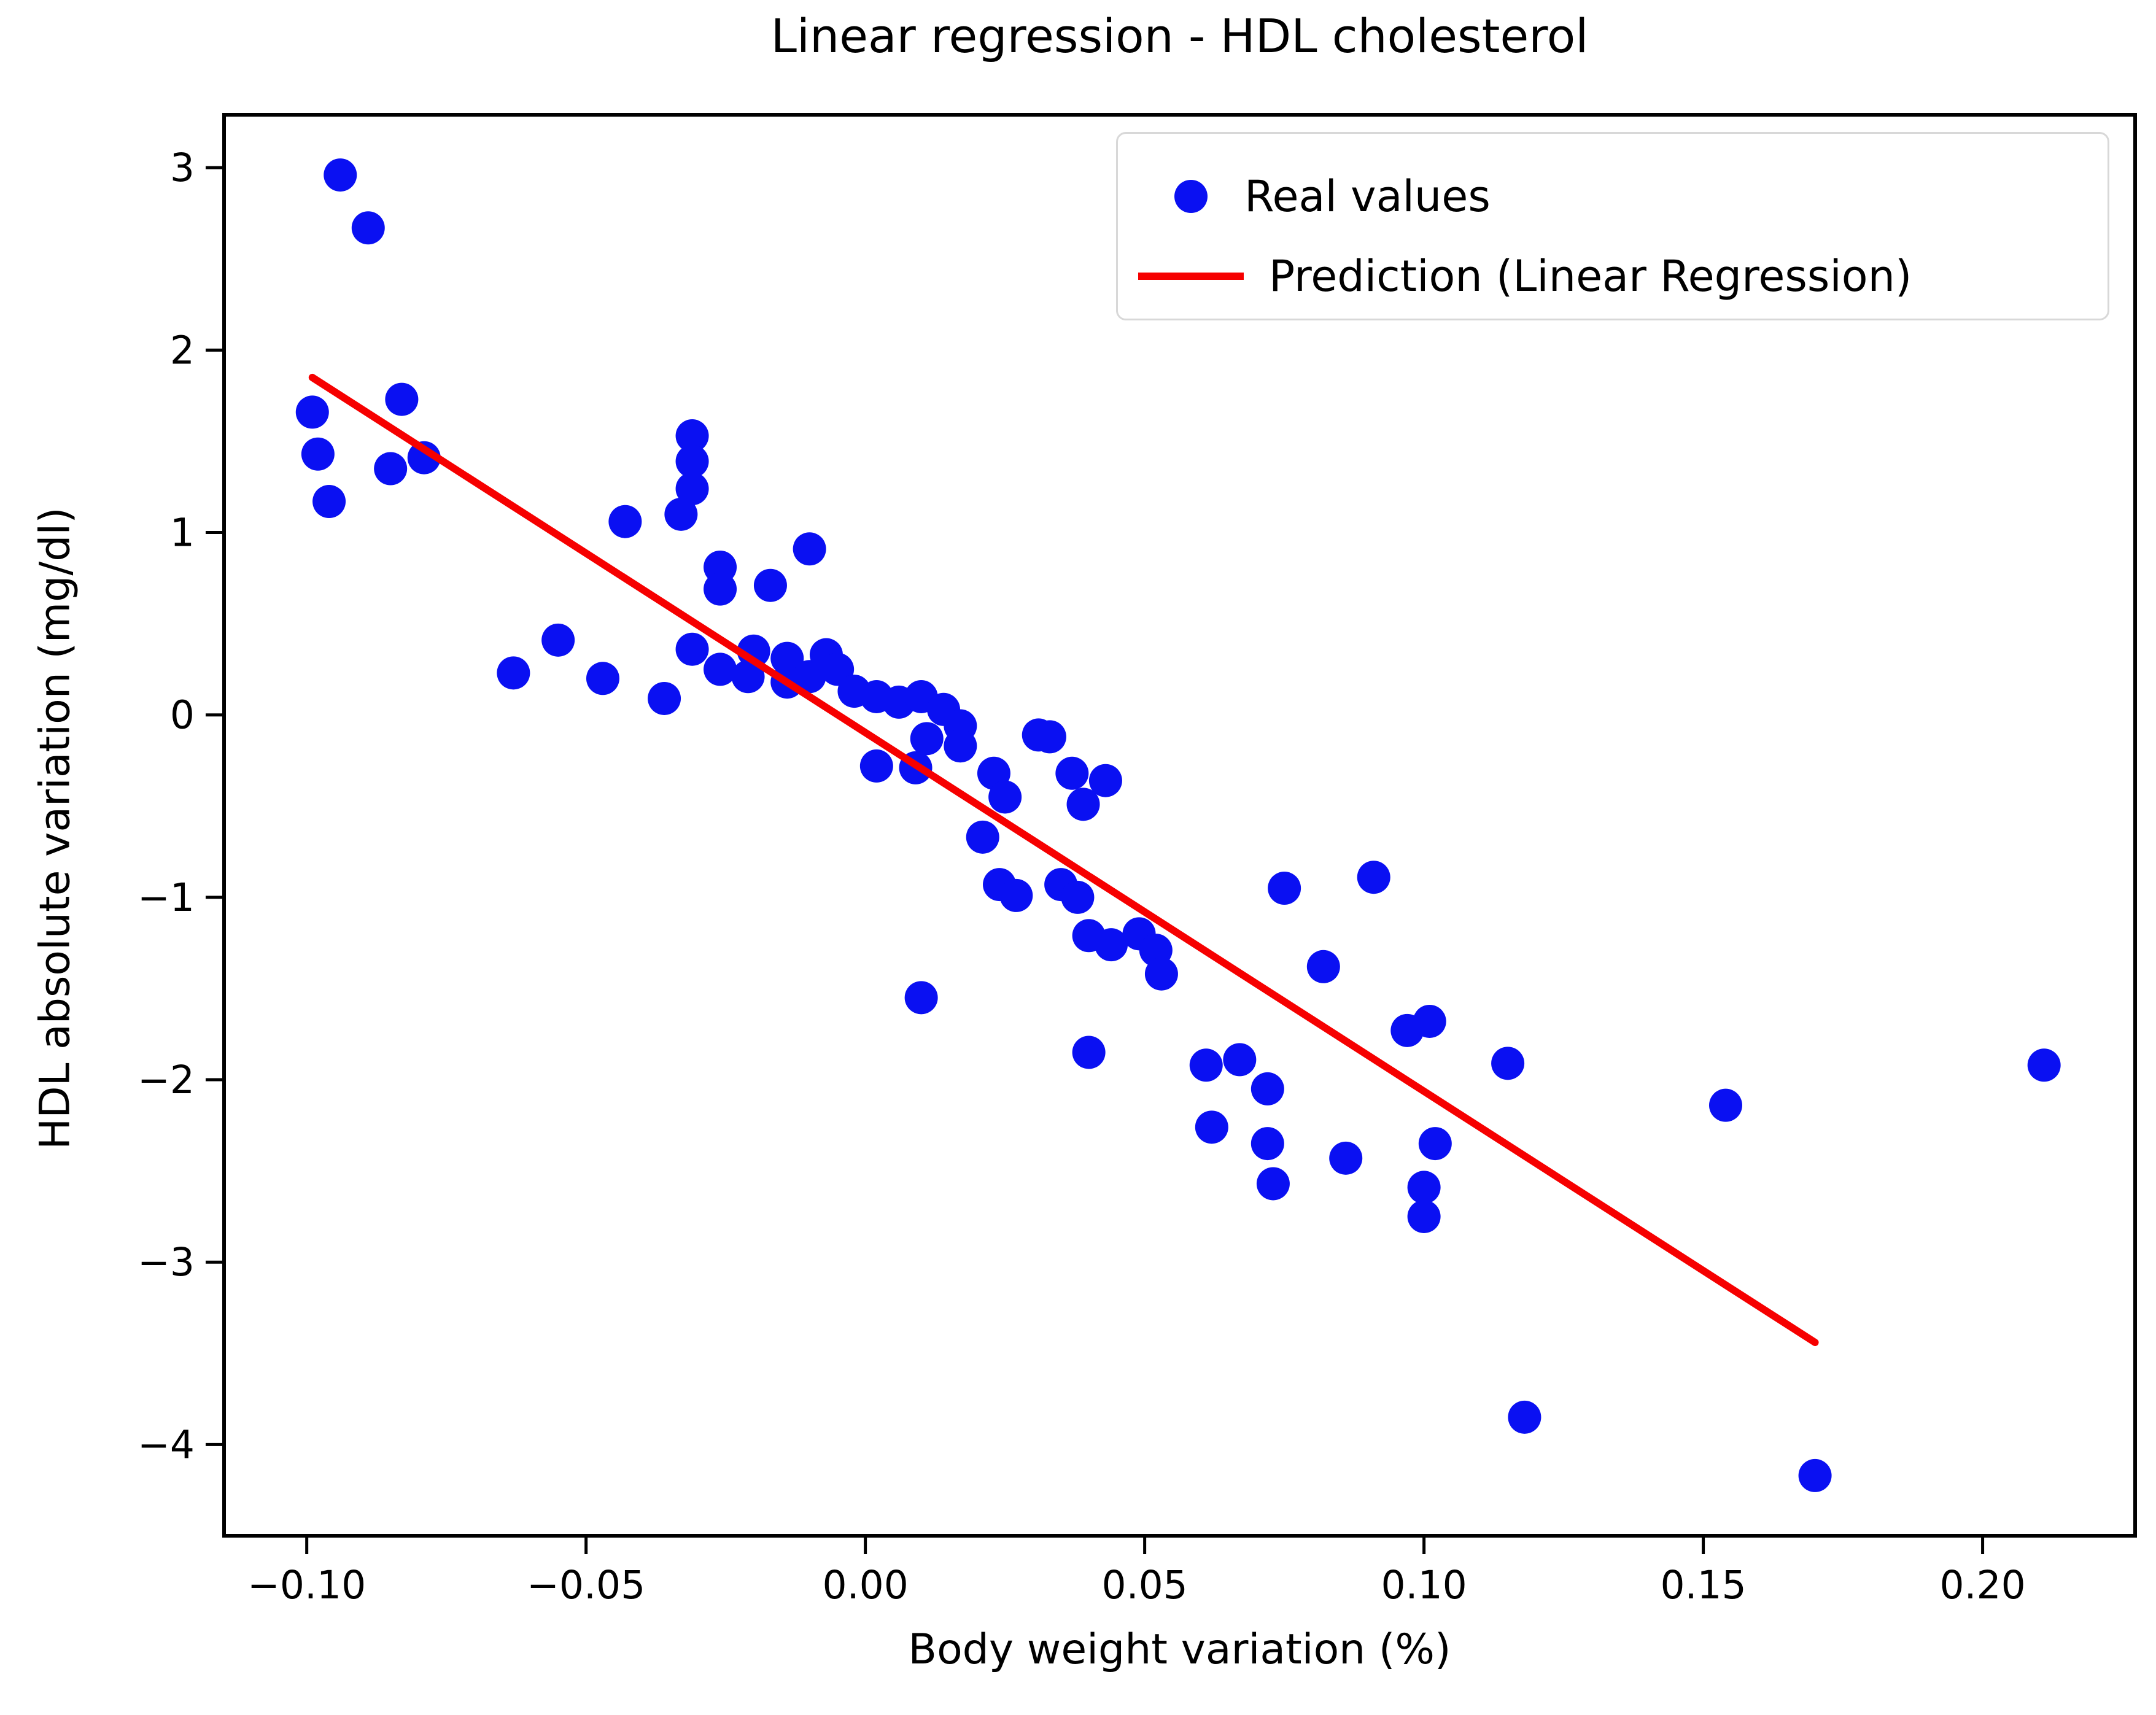 This screenshot has width=2156, height=1715. I want to click on legend-label: Prediction (Linear Regression), so click(1590, 276).